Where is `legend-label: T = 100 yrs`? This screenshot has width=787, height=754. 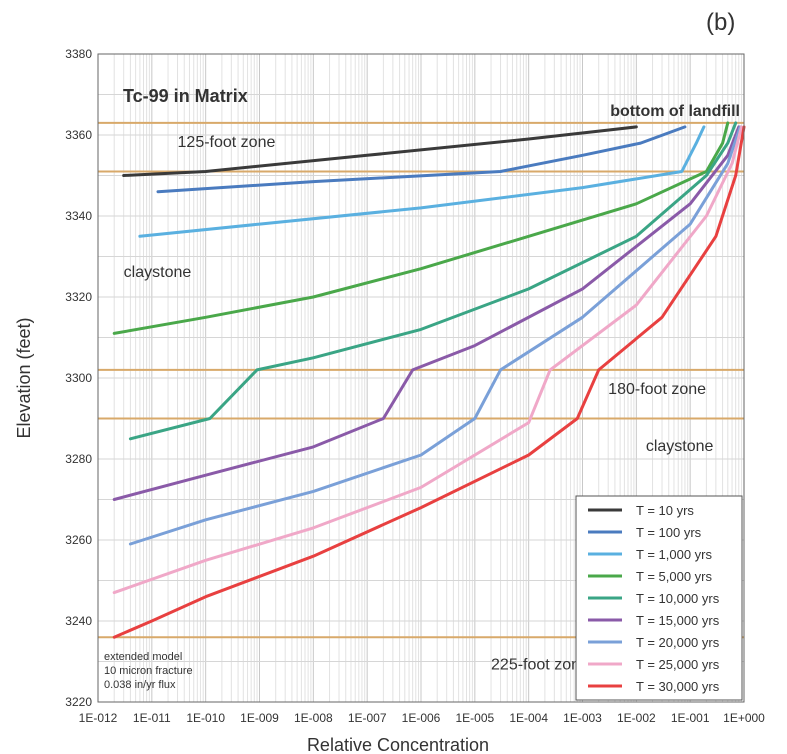
legend-label: T = 100 yrs is located at coordinates (669, 532).